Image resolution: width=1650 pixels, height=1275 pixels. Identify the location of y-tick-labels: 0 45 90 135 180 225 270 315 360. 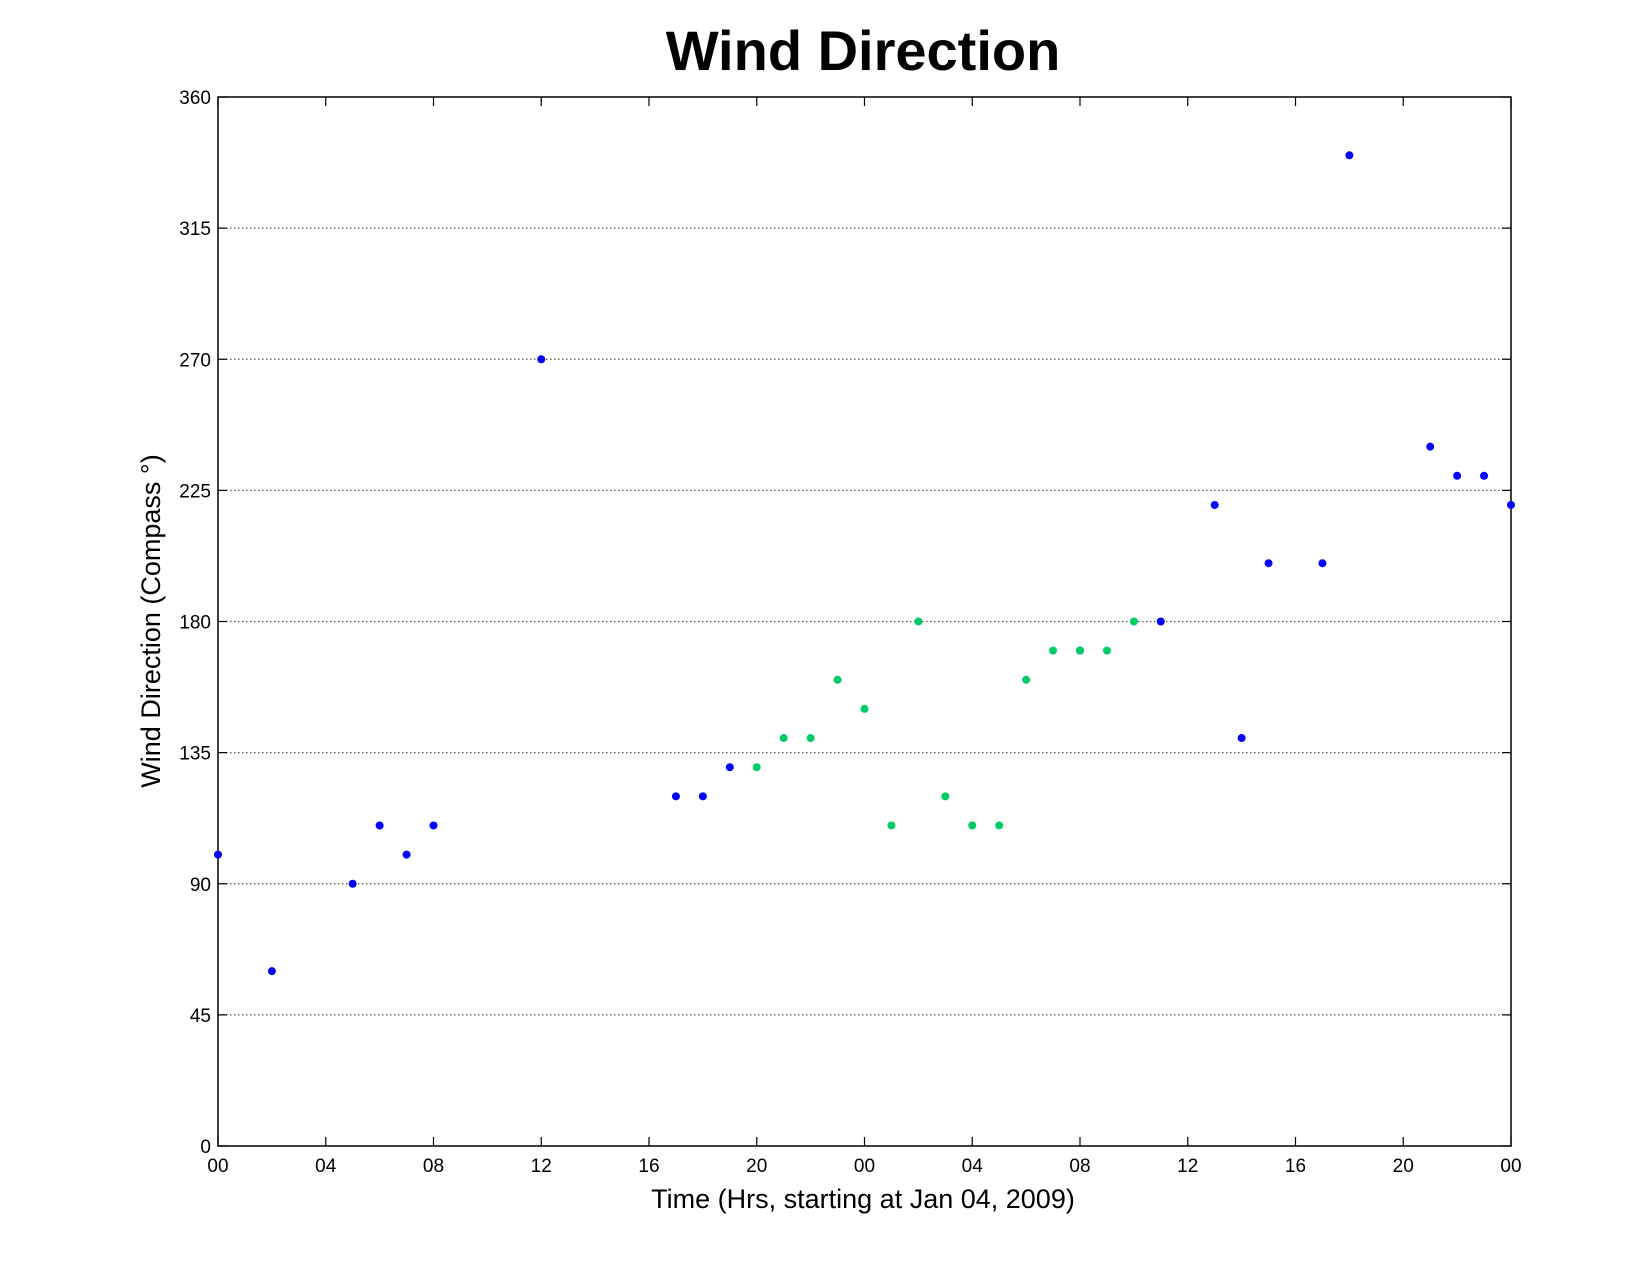
(195, 623).